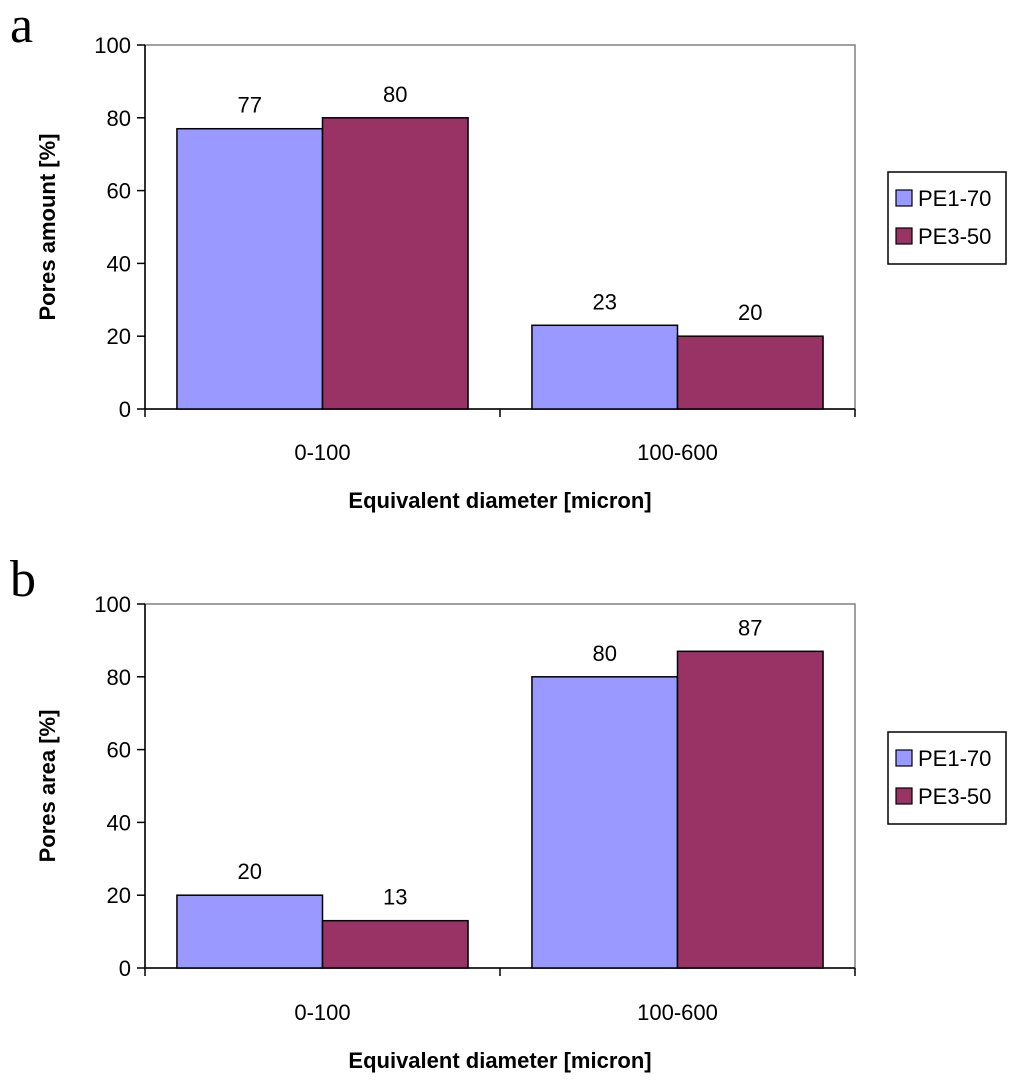 This screenshot has width=1025, height=1080. What do you see at coordinates (47, 226) in the screenshot?
I see `y-axis-title: Pores amount [%]` at bounding box center [47, 226].